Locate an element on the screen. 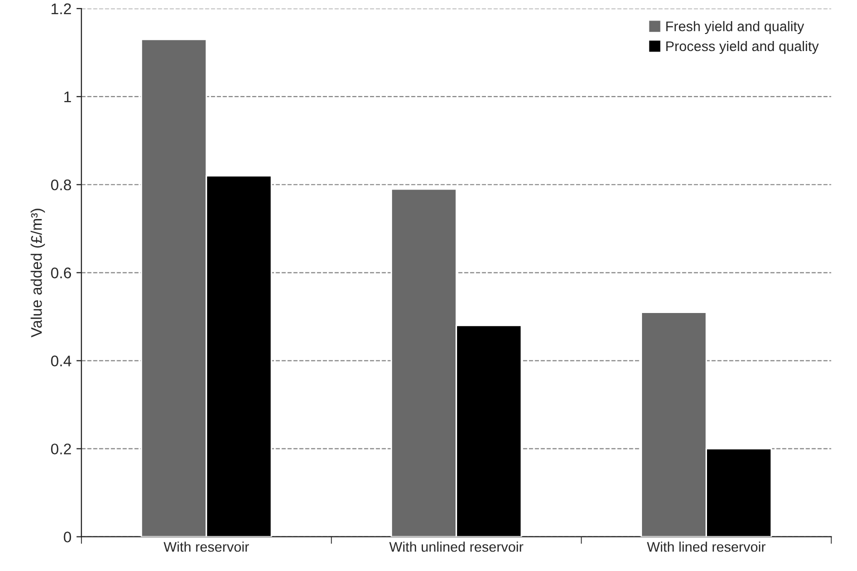  x-tick-label: With unlined reservoir is located at coordinates (456, 547).